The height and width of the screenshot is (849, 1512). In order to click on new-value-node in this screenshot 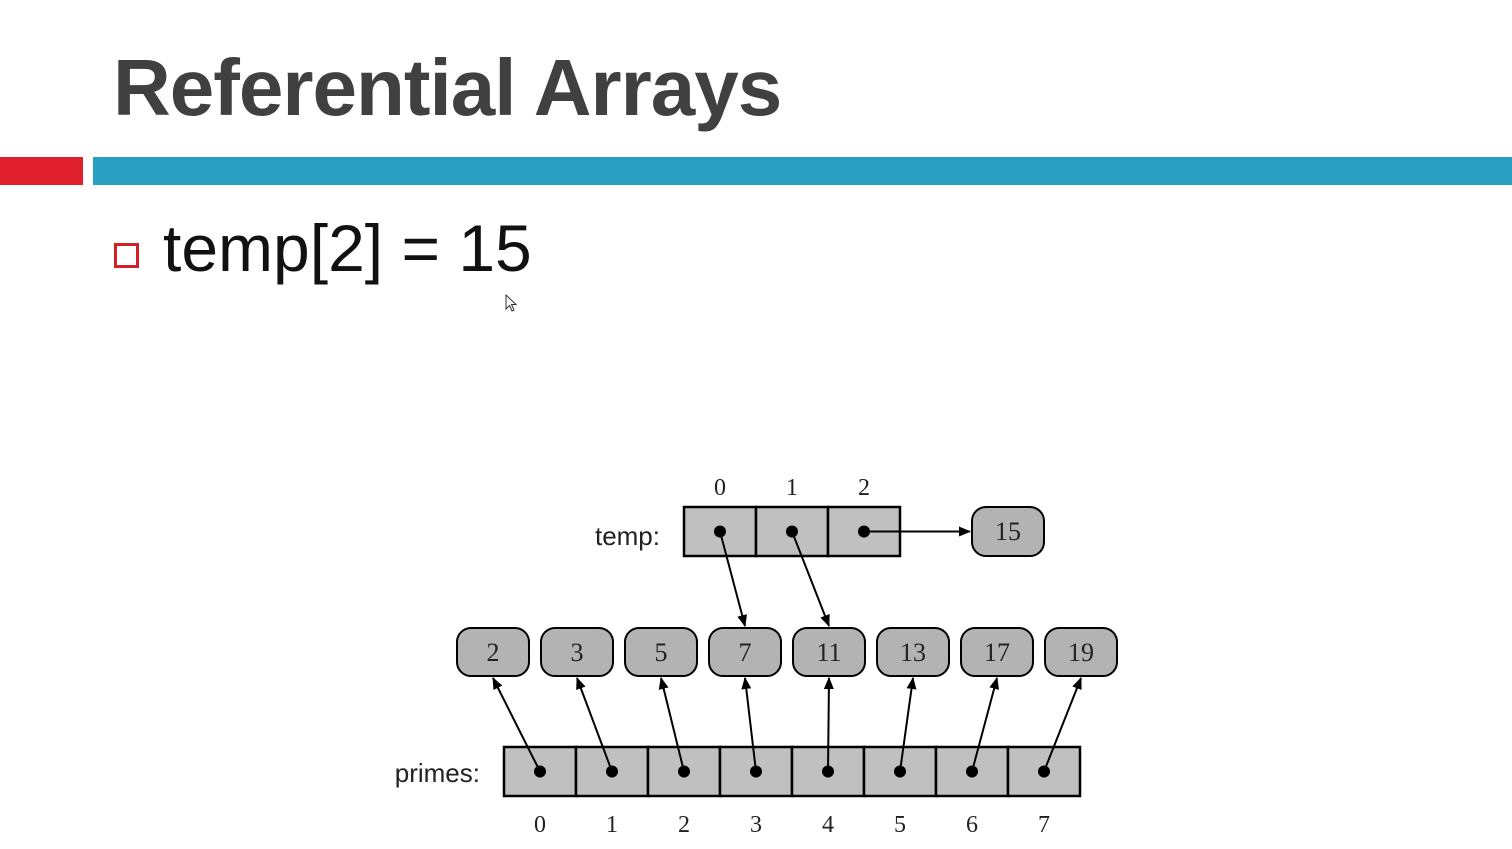, I will do `click(1008, 531)`.